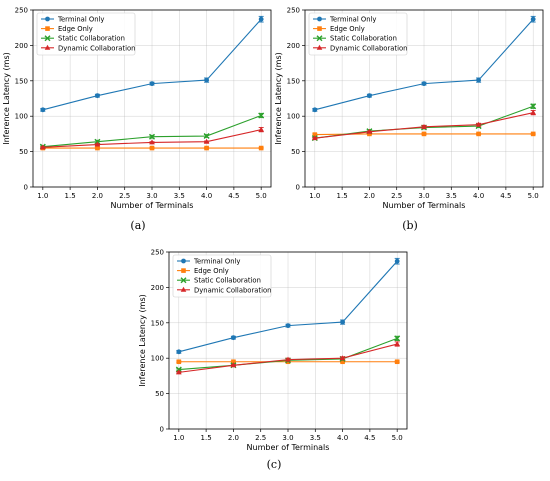  I want to click on caption-a: (a), so click(137, 225).